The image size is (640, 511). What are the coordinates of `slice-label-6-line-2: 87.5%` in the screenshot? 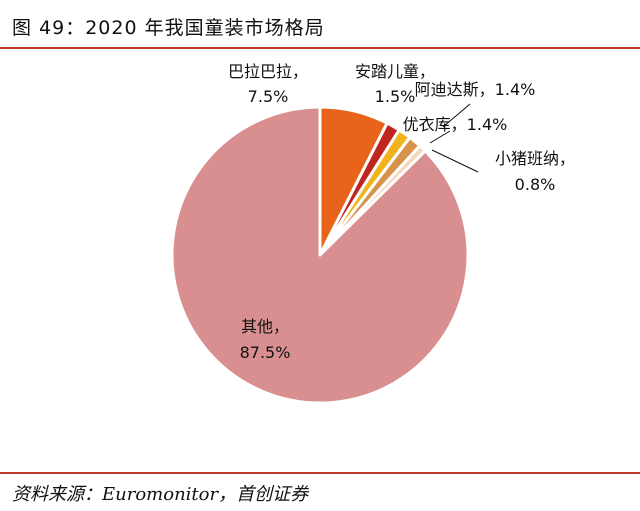 It's located at (265, 352).